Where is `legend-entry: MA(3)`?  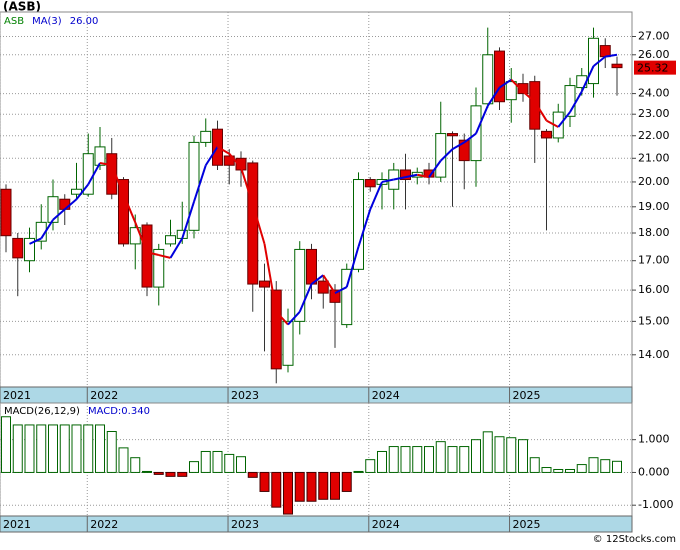 legend-entry: MA(3) is located at coordinates (47, 21).